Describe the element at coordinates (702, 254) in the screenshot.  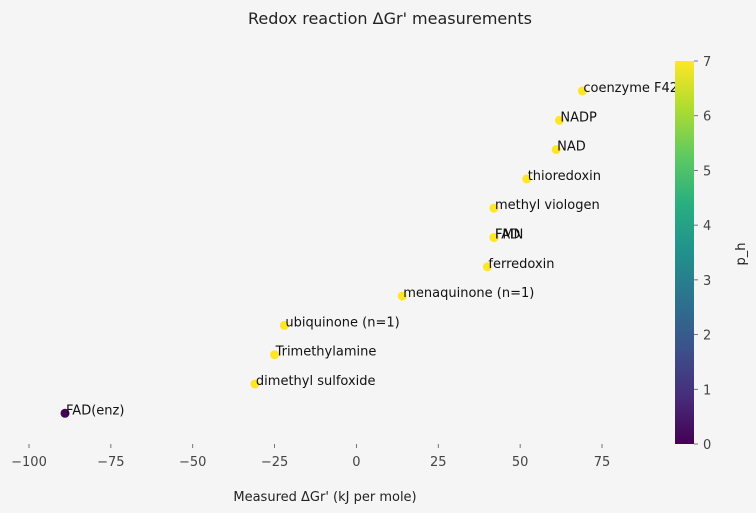
I see `colorbar-ticks: 0 1 2 3 4 5 6 7` at that location.